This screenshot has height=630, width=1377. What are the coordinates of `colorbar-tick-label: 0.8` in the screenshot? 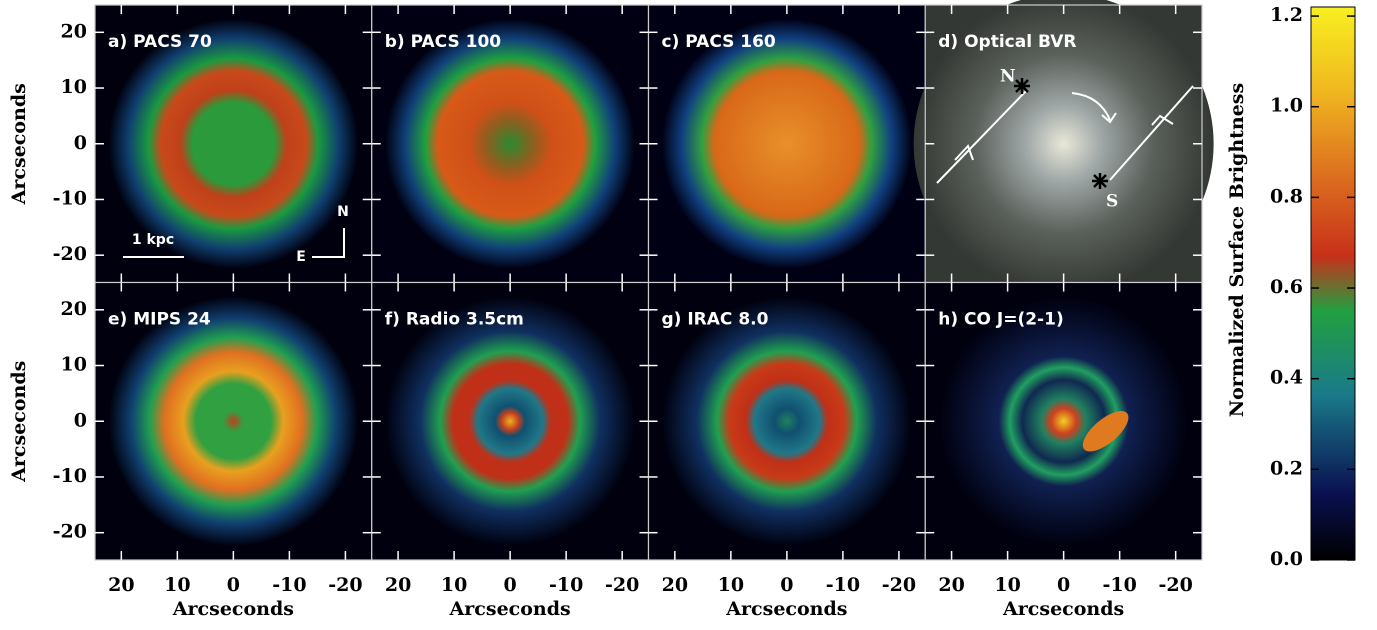 It's located at (1286, 196).